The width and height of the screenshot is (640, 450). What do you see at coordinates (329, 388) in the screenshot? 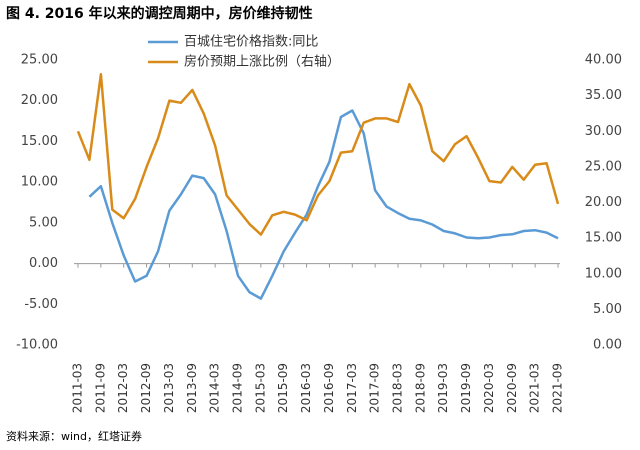
I see `x-tick-label: 2016-09` at bounding box center [329, 388].